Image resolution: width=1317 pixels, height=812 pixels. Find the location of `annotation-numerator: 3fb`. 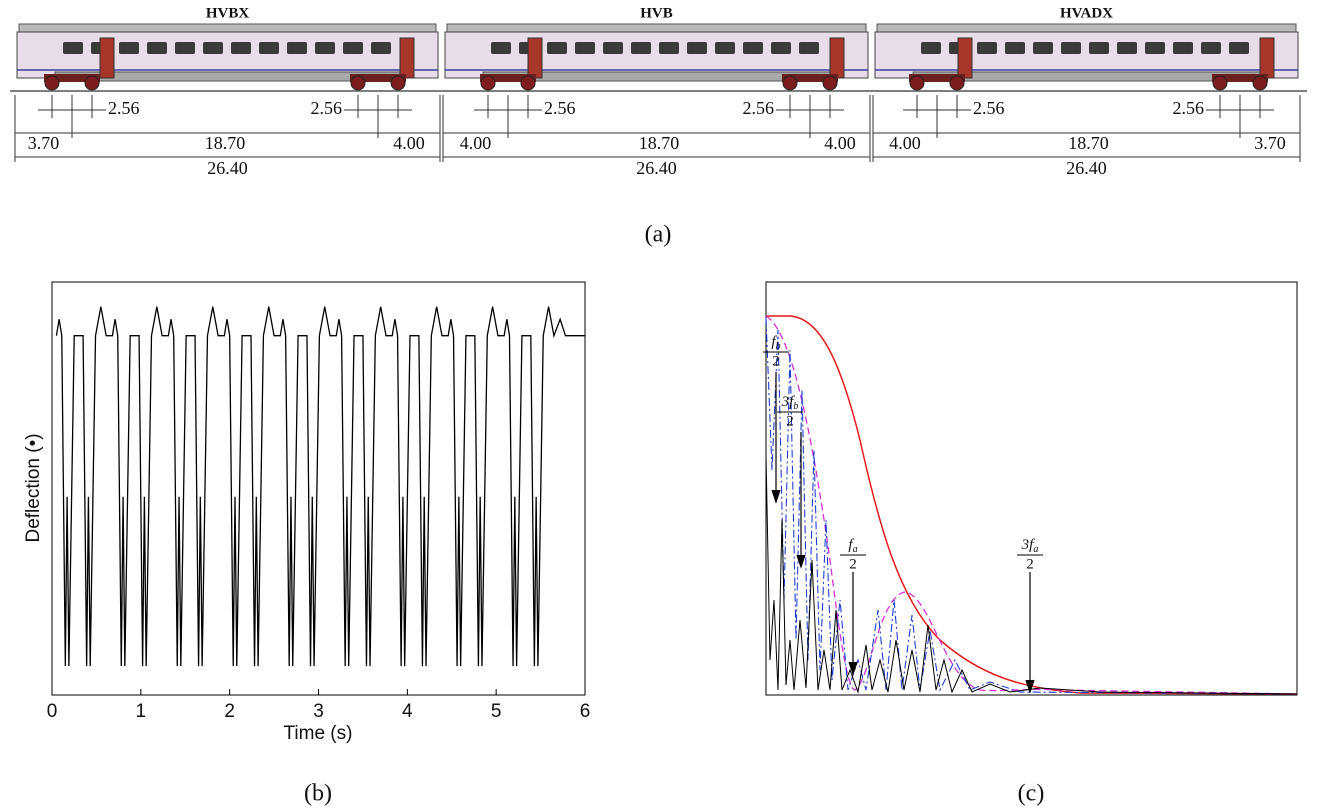

annotation-numerator: 3fb is located at coordinates (790, 403).